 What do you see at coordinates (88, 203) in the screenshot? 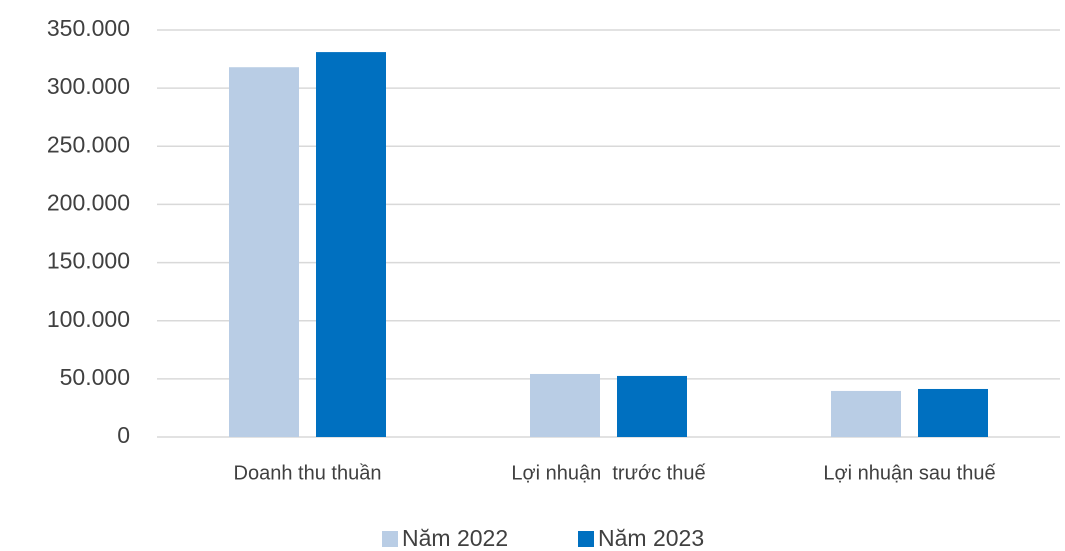
I see `y-tick-label: 200.000` at bounding box center [88, 203].